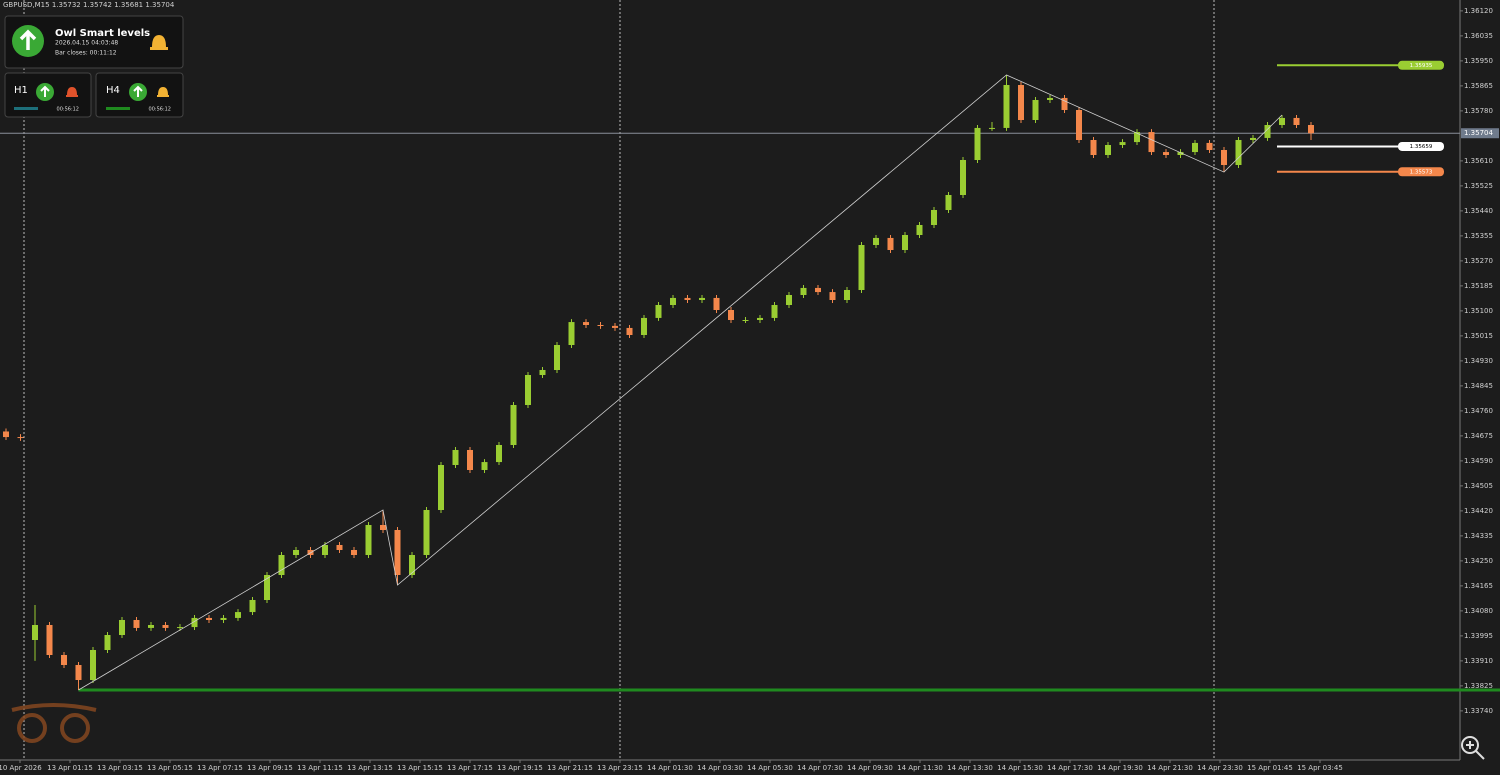 The height and width of the screenshot is (775, 1500). I want to click on x-tick-label: 14 Apr 01:30, so click(670, 768).